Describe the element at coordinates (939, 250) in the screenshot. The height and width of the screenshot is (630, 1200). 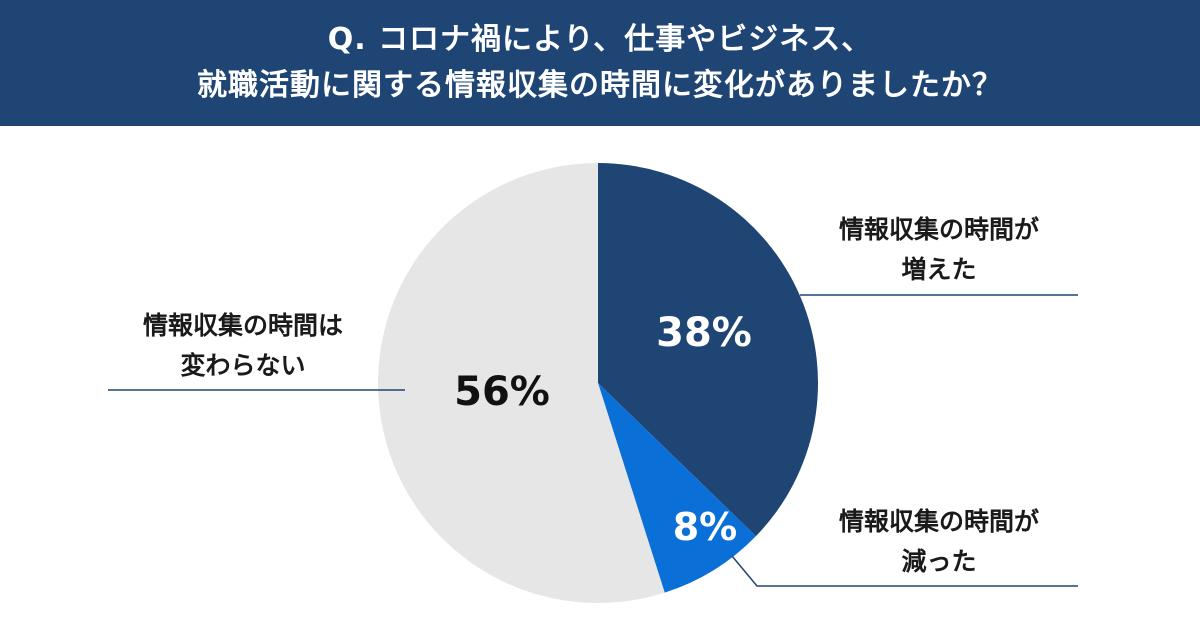
I see `category-label-increased: 情報収集の時間が 増えた` at that location.